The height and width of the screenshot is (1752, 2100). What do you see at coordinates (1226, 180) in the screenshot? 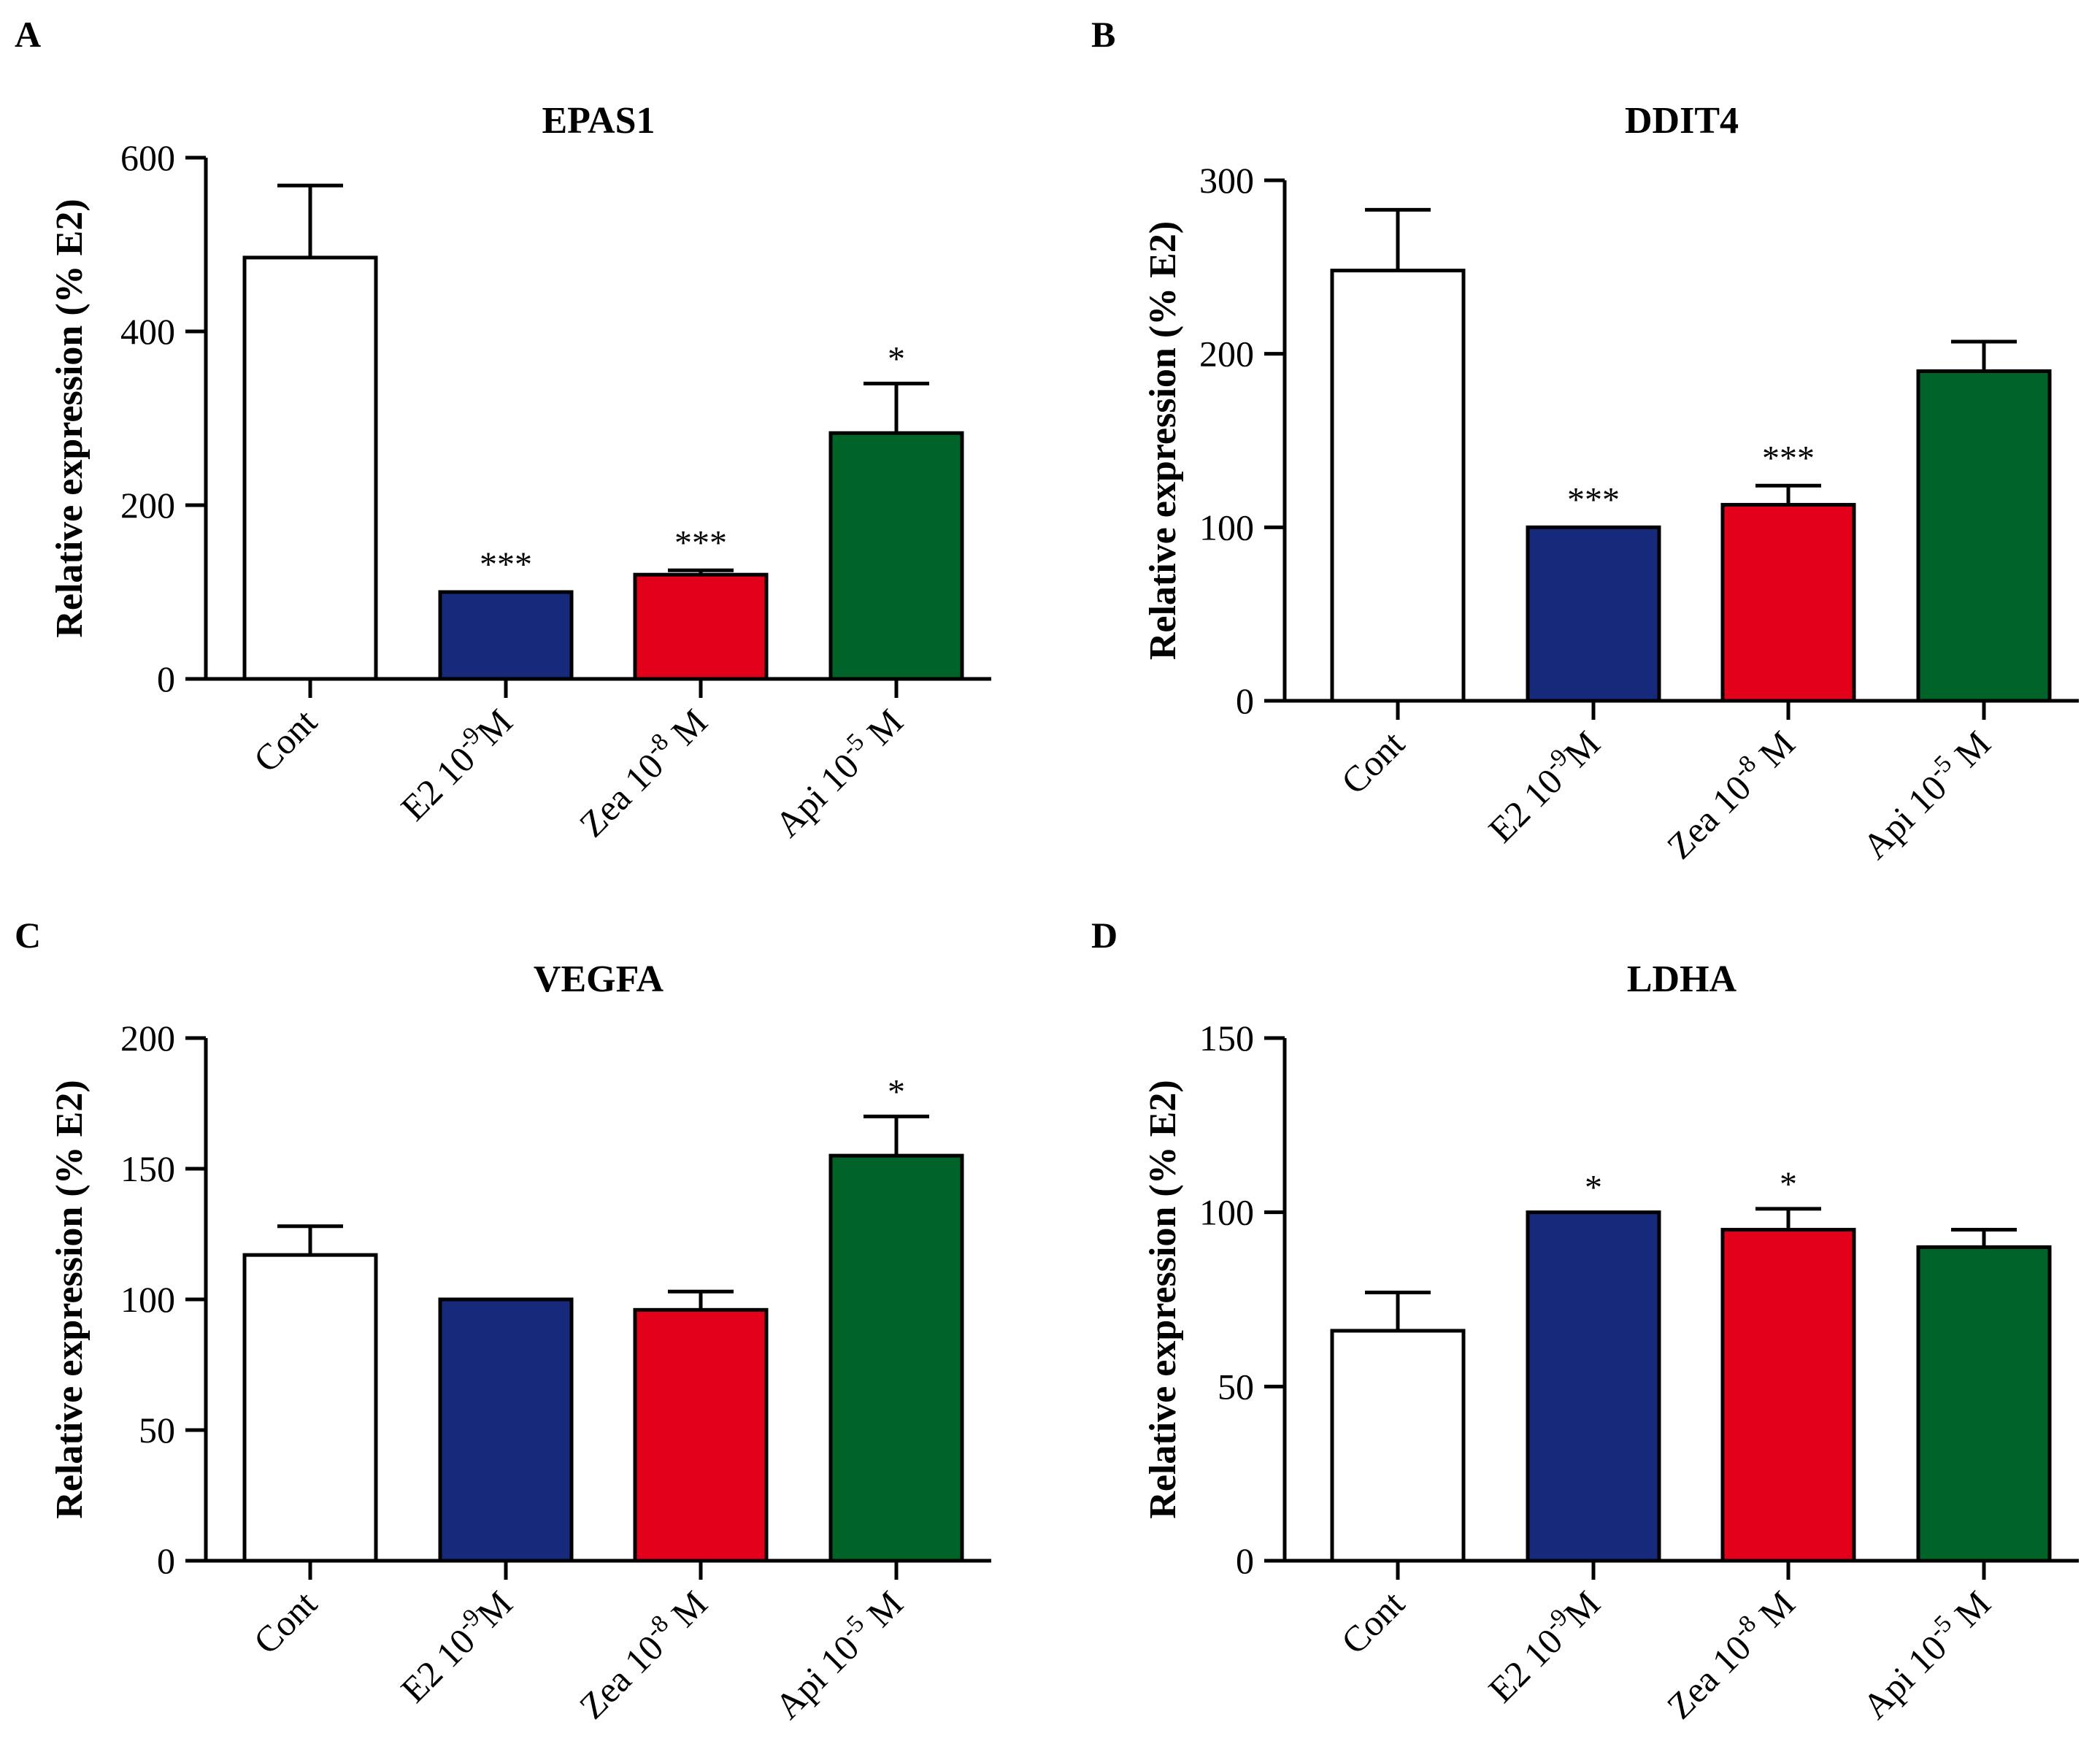
I see `y-tick-label: 300` at bounding box center [1226, 180].